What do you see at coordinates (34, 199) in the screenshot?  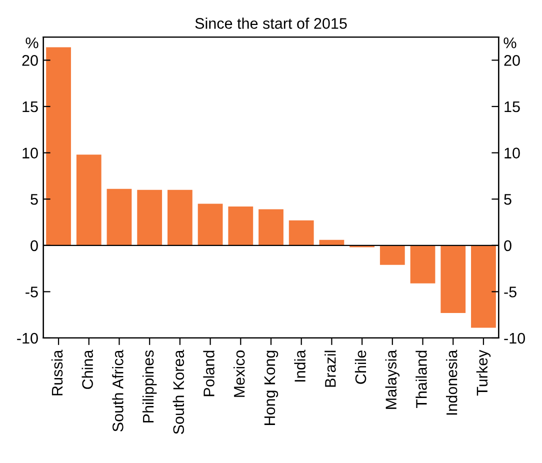 I see `y-tick-label: 5` at bounding box center [34, 199].